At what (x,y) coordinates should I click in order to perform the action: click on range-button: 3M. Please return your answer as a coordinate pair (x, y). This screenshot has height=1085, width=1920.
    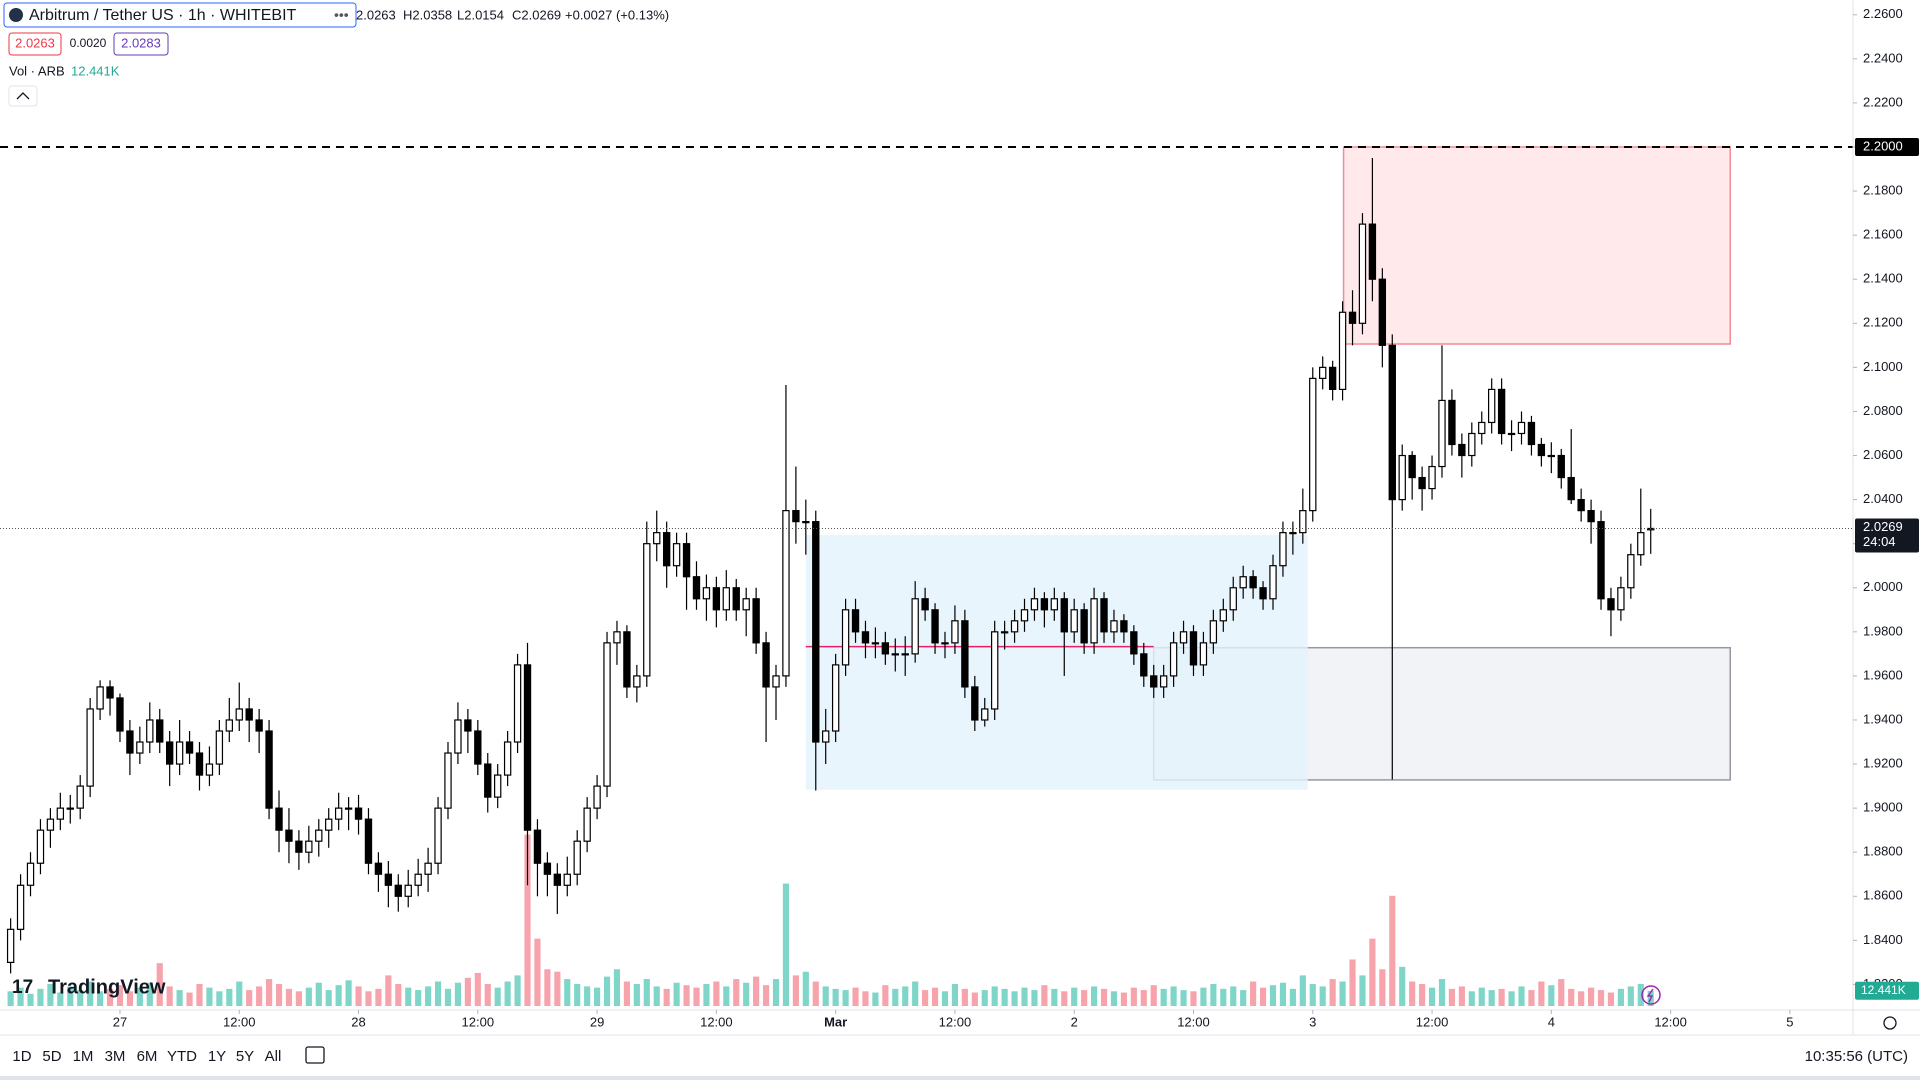
    Looking at the image, I should click on (115, 1056).